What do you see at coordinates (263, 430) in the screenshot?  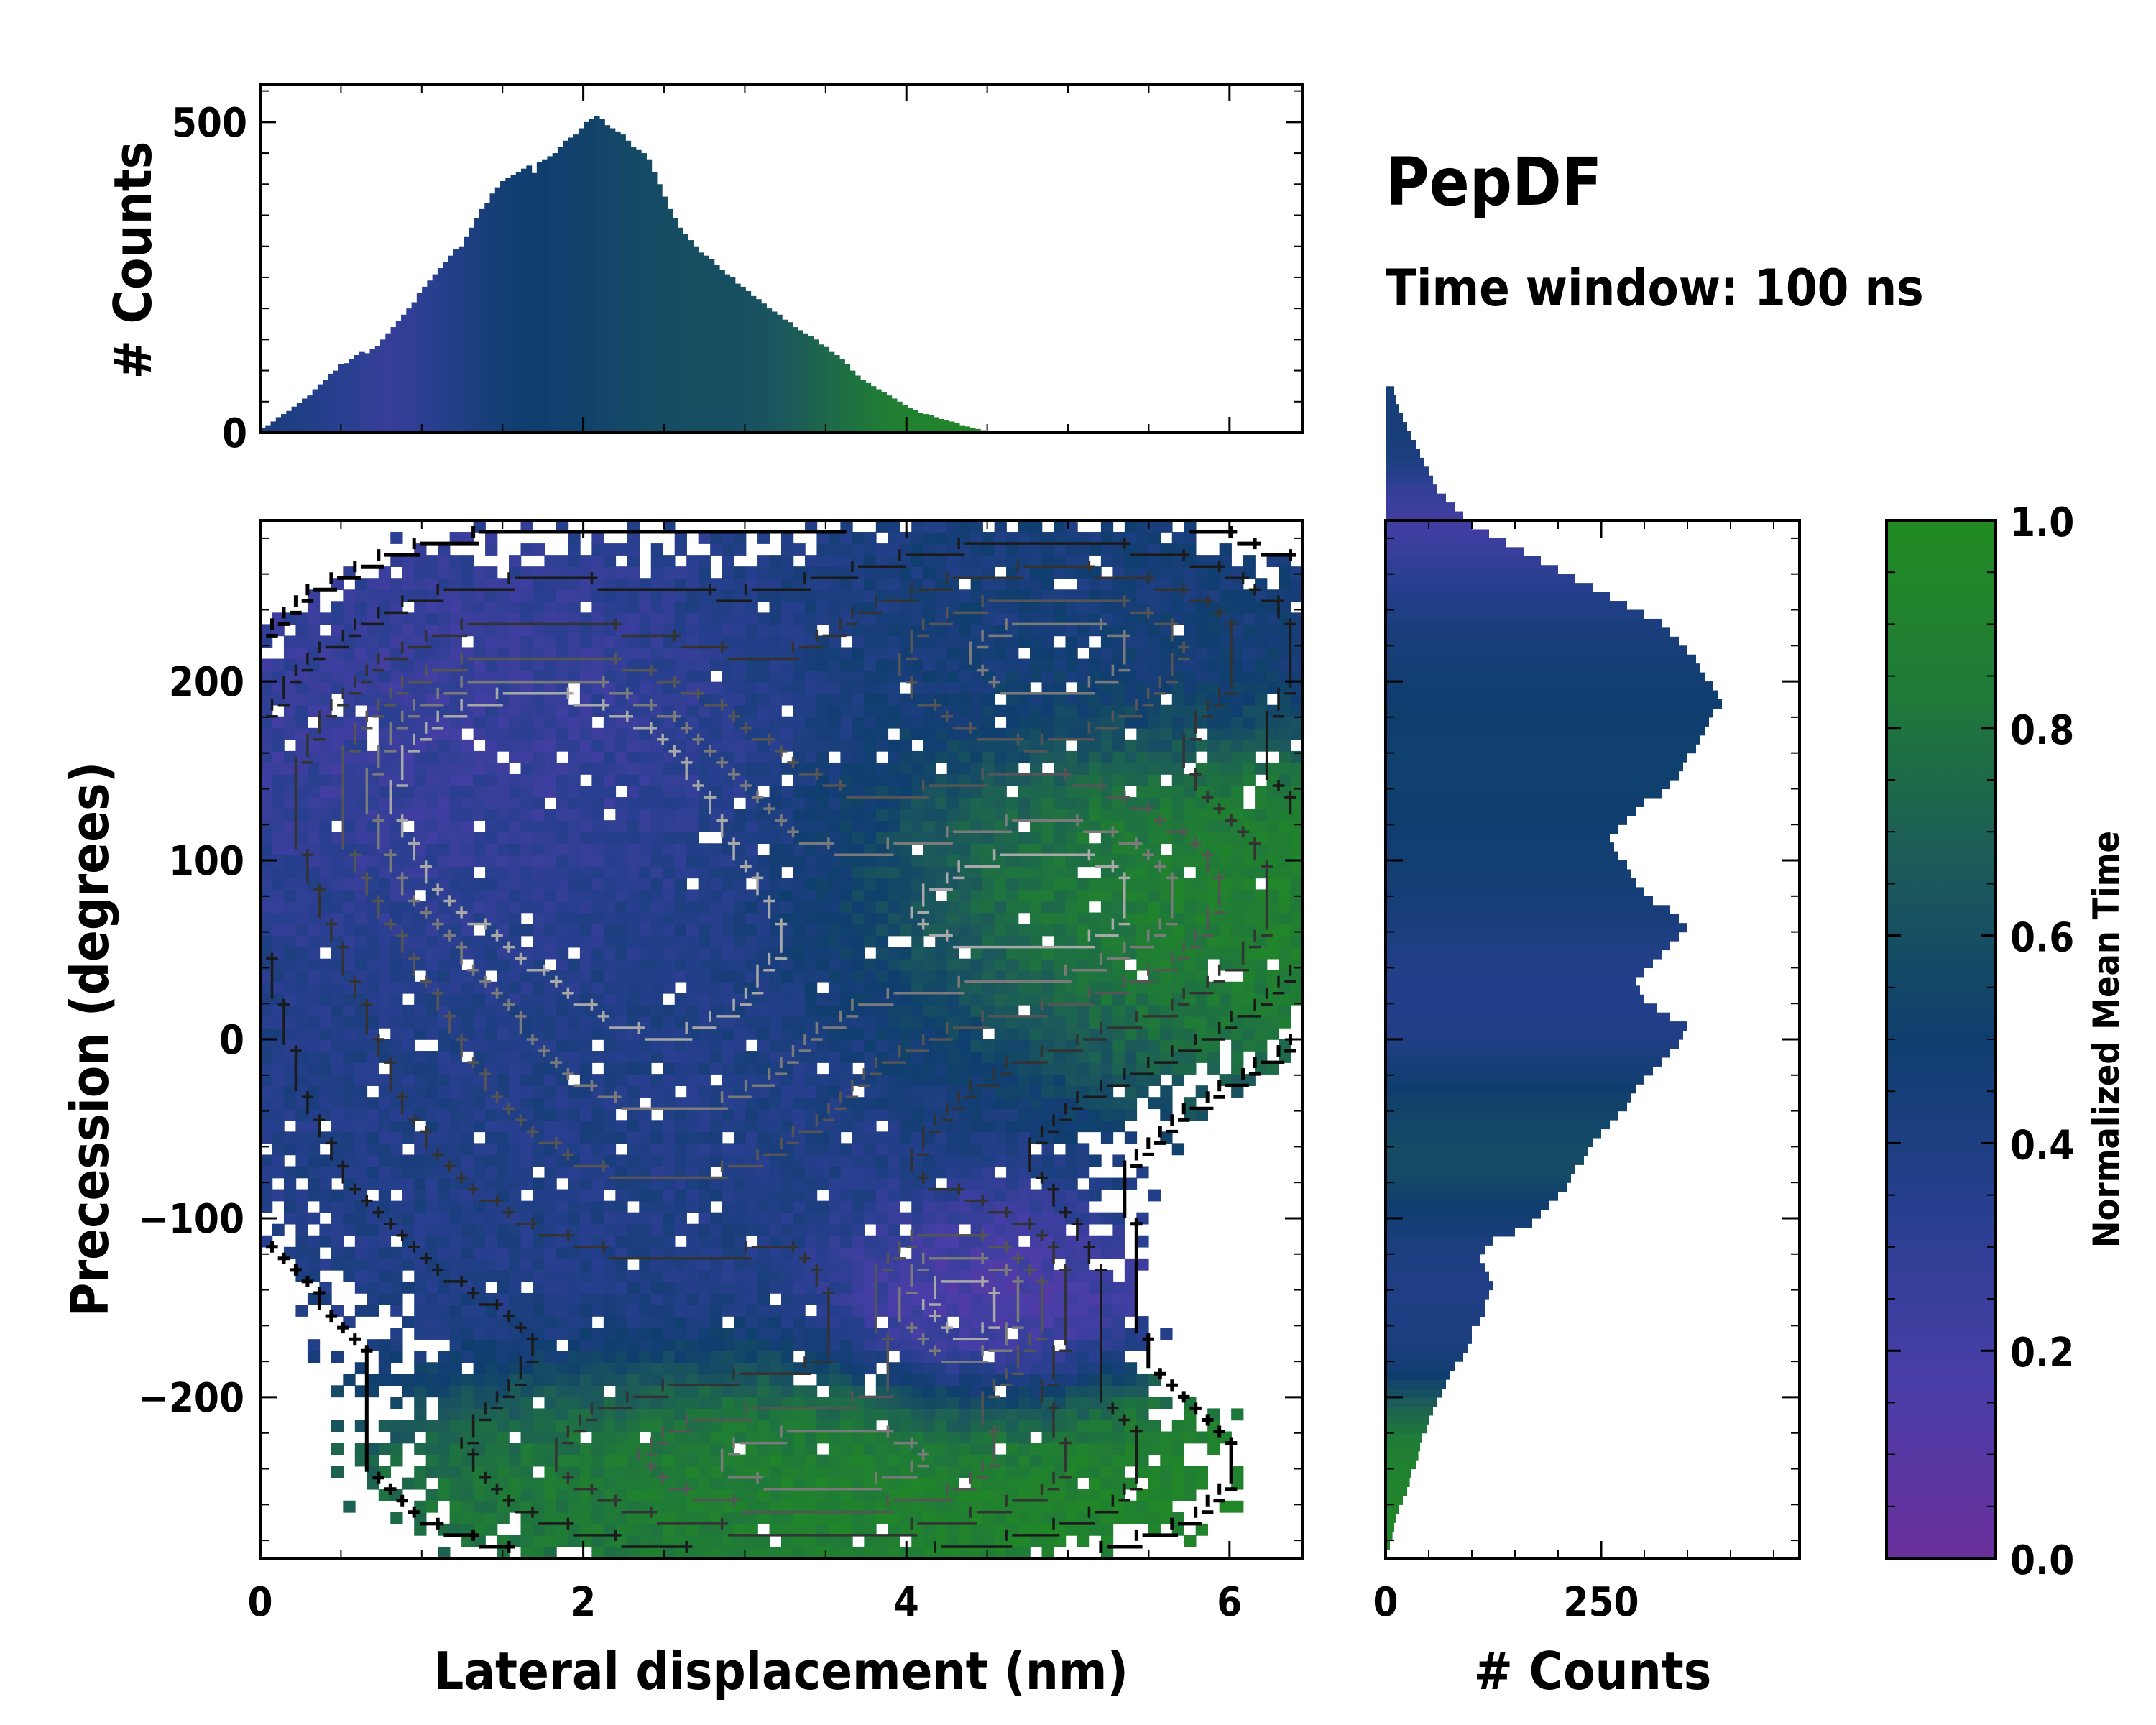 I see `top-histogram-bar` at bounding box center [263, 430].